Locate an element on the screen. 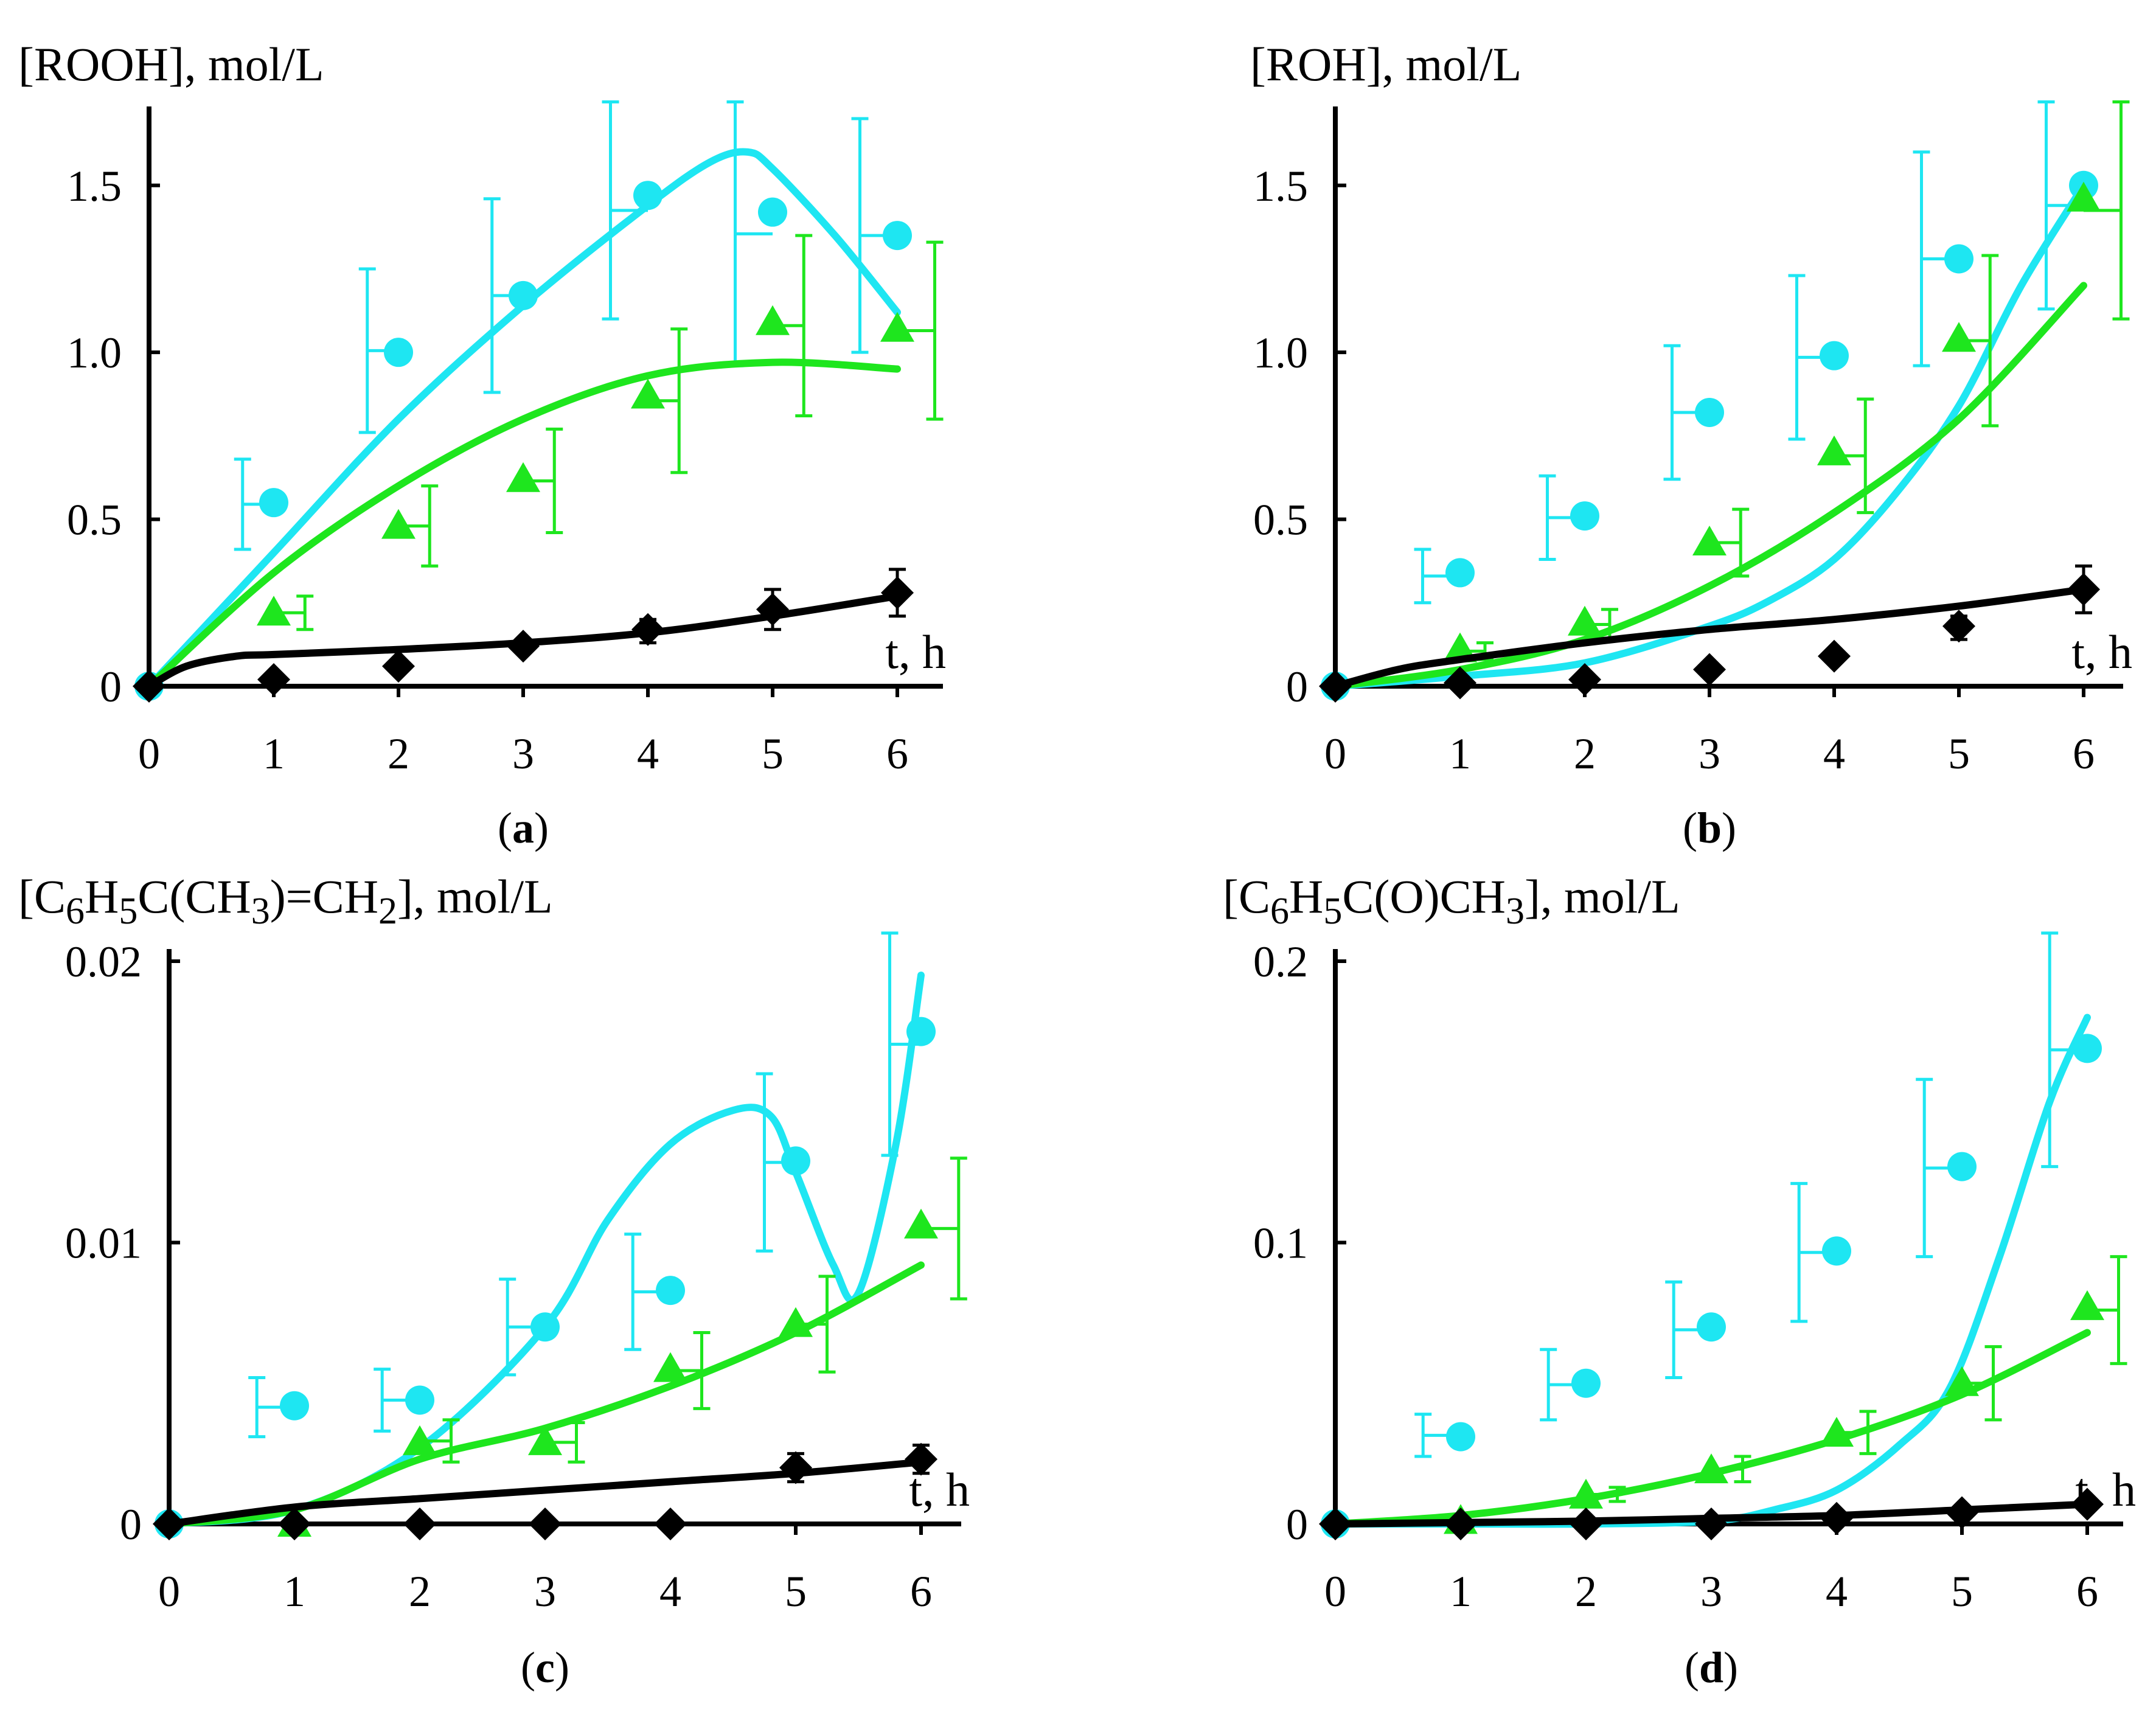 This screenshot has width=2156, height=1718. y-tick-label: 1.5 is located at coordinates (1281, 186).